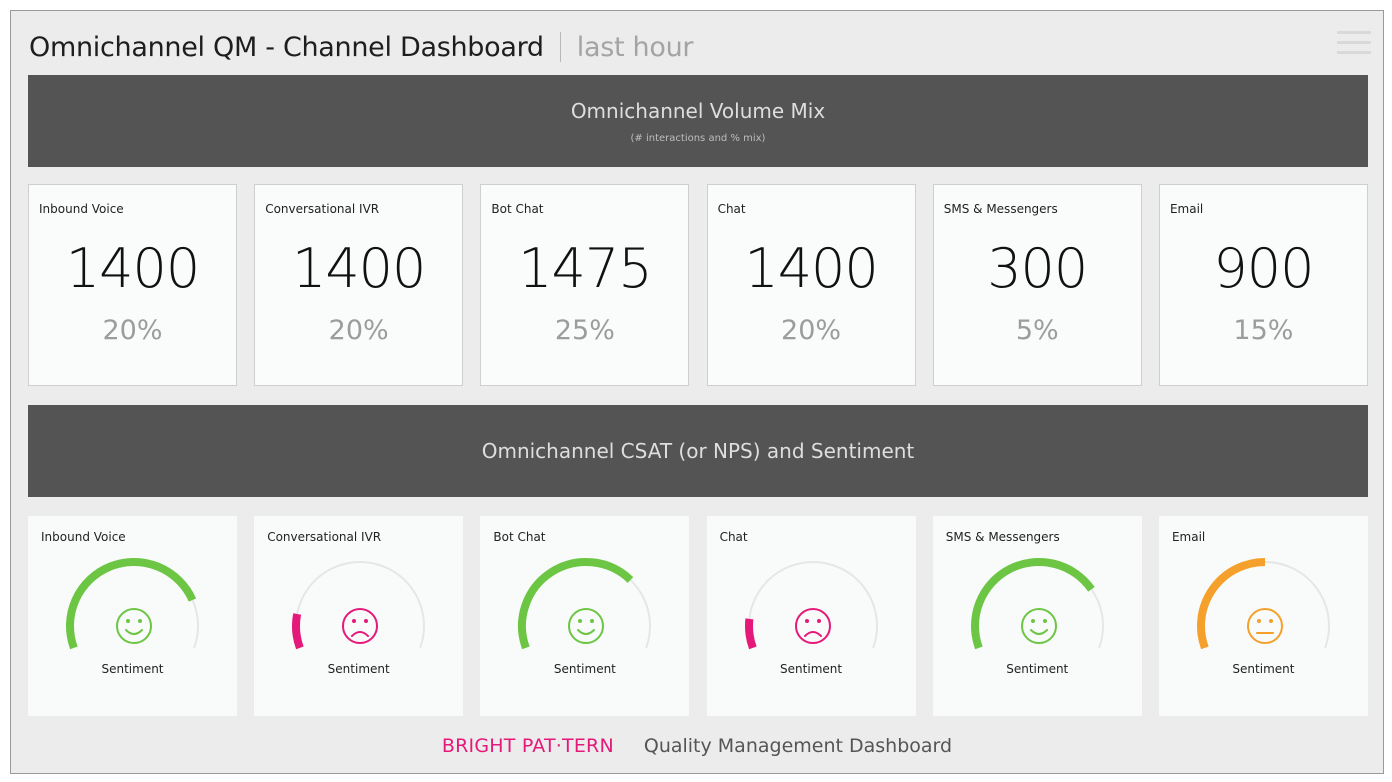 The height and width of the screenshot is (782, 1392). I want to click on sentiment-card-chat: Chat Sentiment, so click(811, 616).